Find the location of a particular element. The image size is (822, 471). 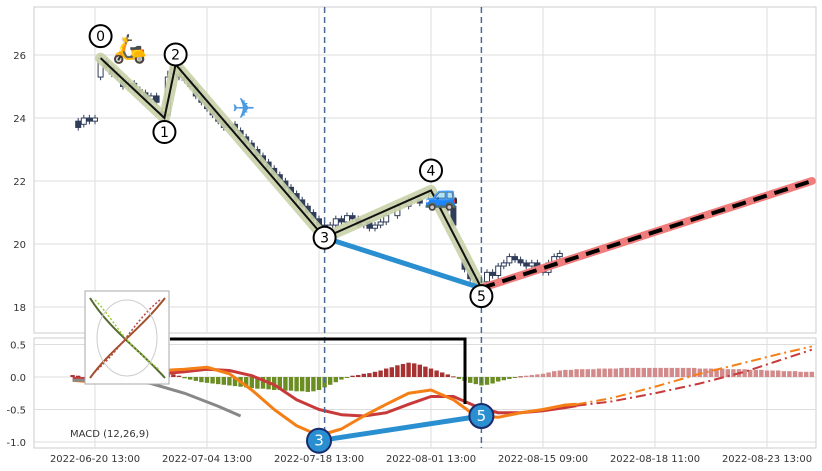

macd-legend: MACD (12,26,9) is located at coordinates (109, 434).